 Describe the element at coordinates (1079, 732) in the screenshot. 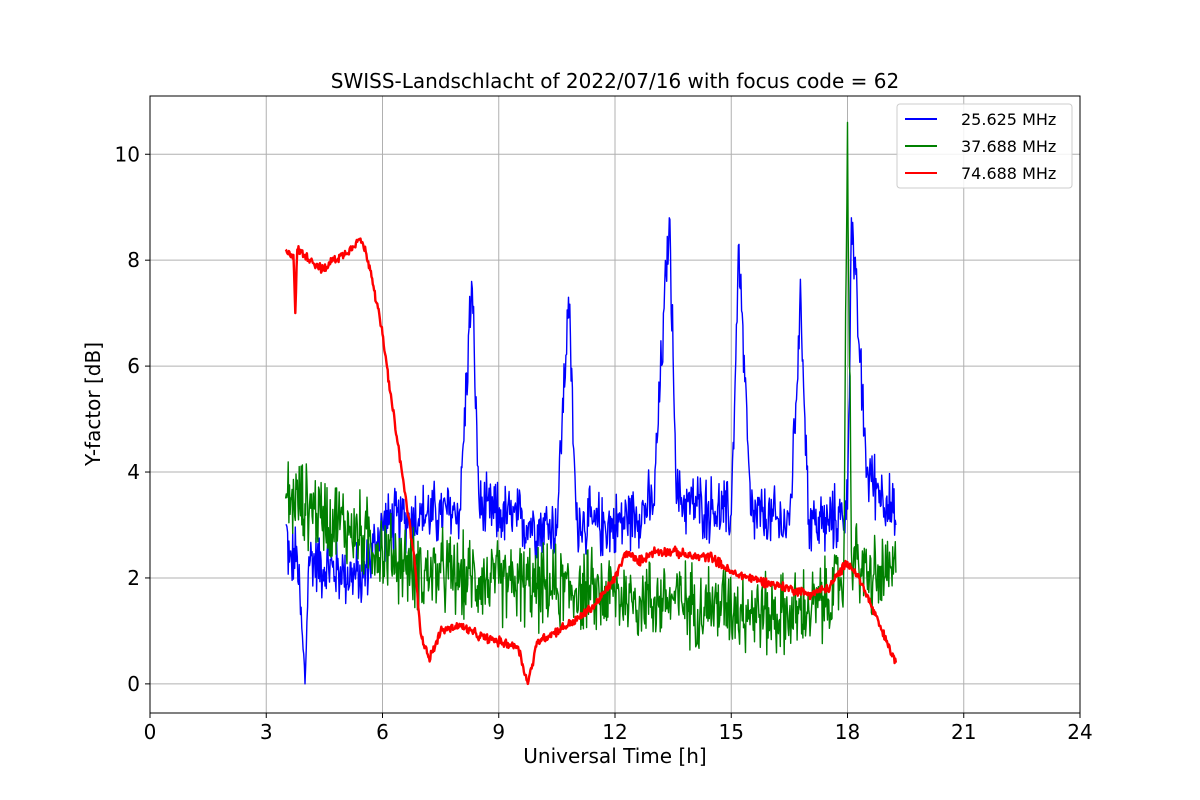

I see `x-tick-label: 24` at that location.